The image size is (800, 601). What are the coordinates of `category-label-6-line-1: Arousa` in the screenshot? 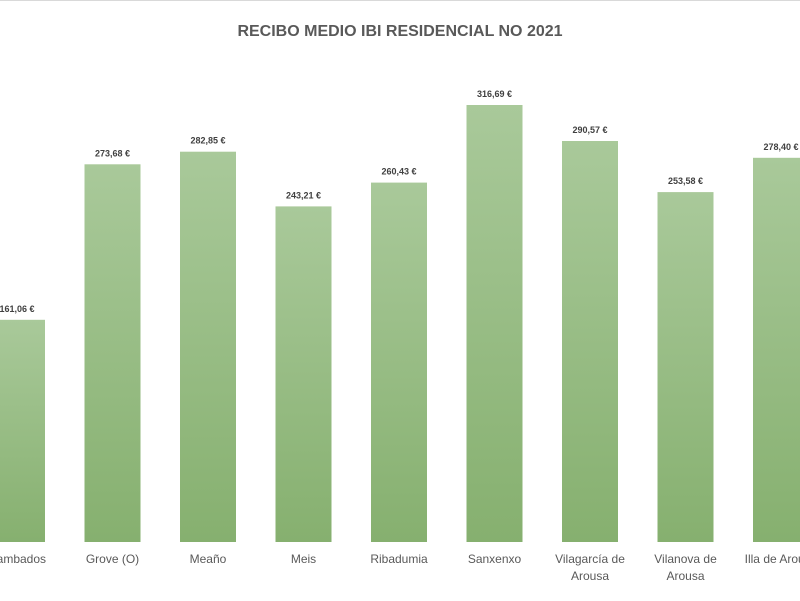 It's located at (590, 576).